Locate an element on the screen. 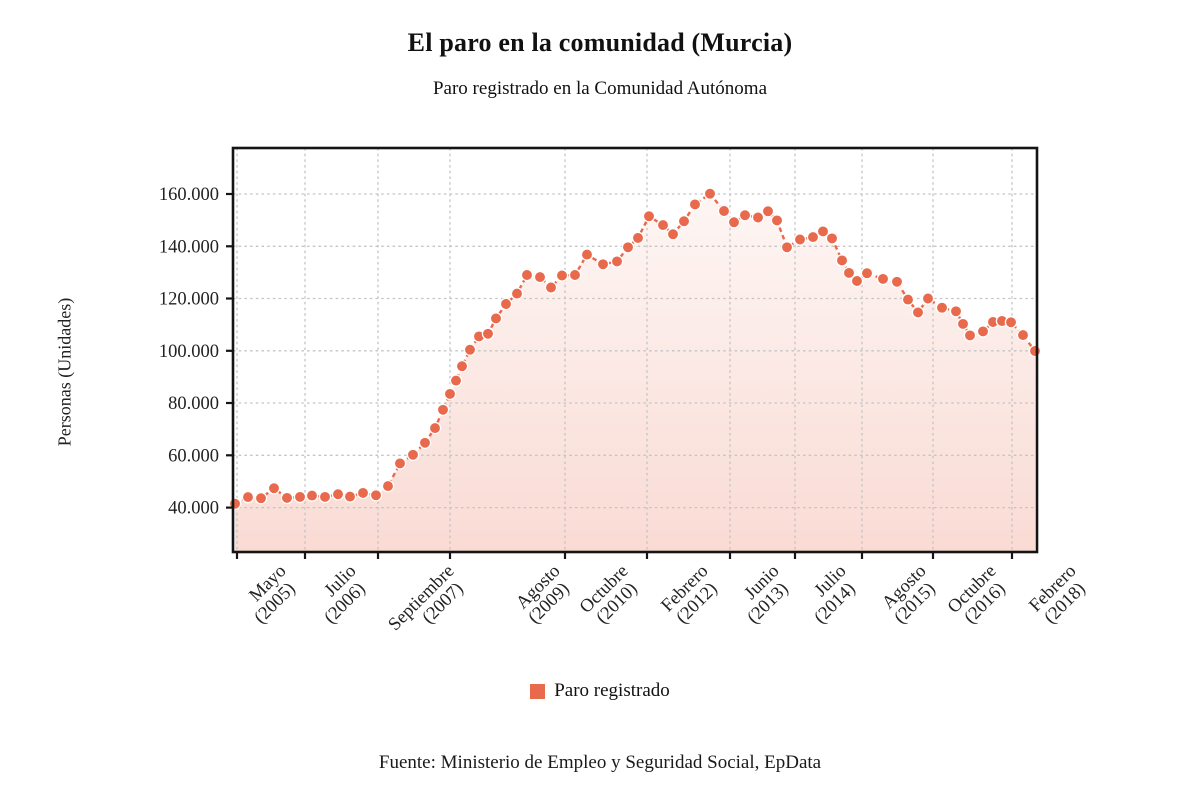 Image resolution: width=1200 pixels, height=809 pixels. x-tick-label: Febrero(2012) is located at coordinates (692, 595).